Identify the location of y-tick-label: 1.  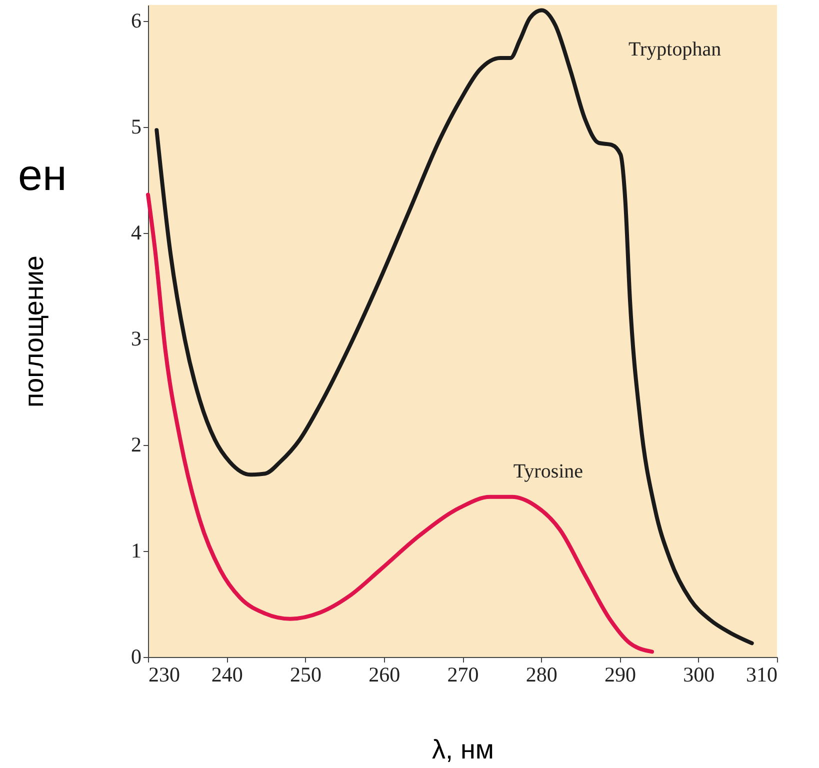
(136, 550).